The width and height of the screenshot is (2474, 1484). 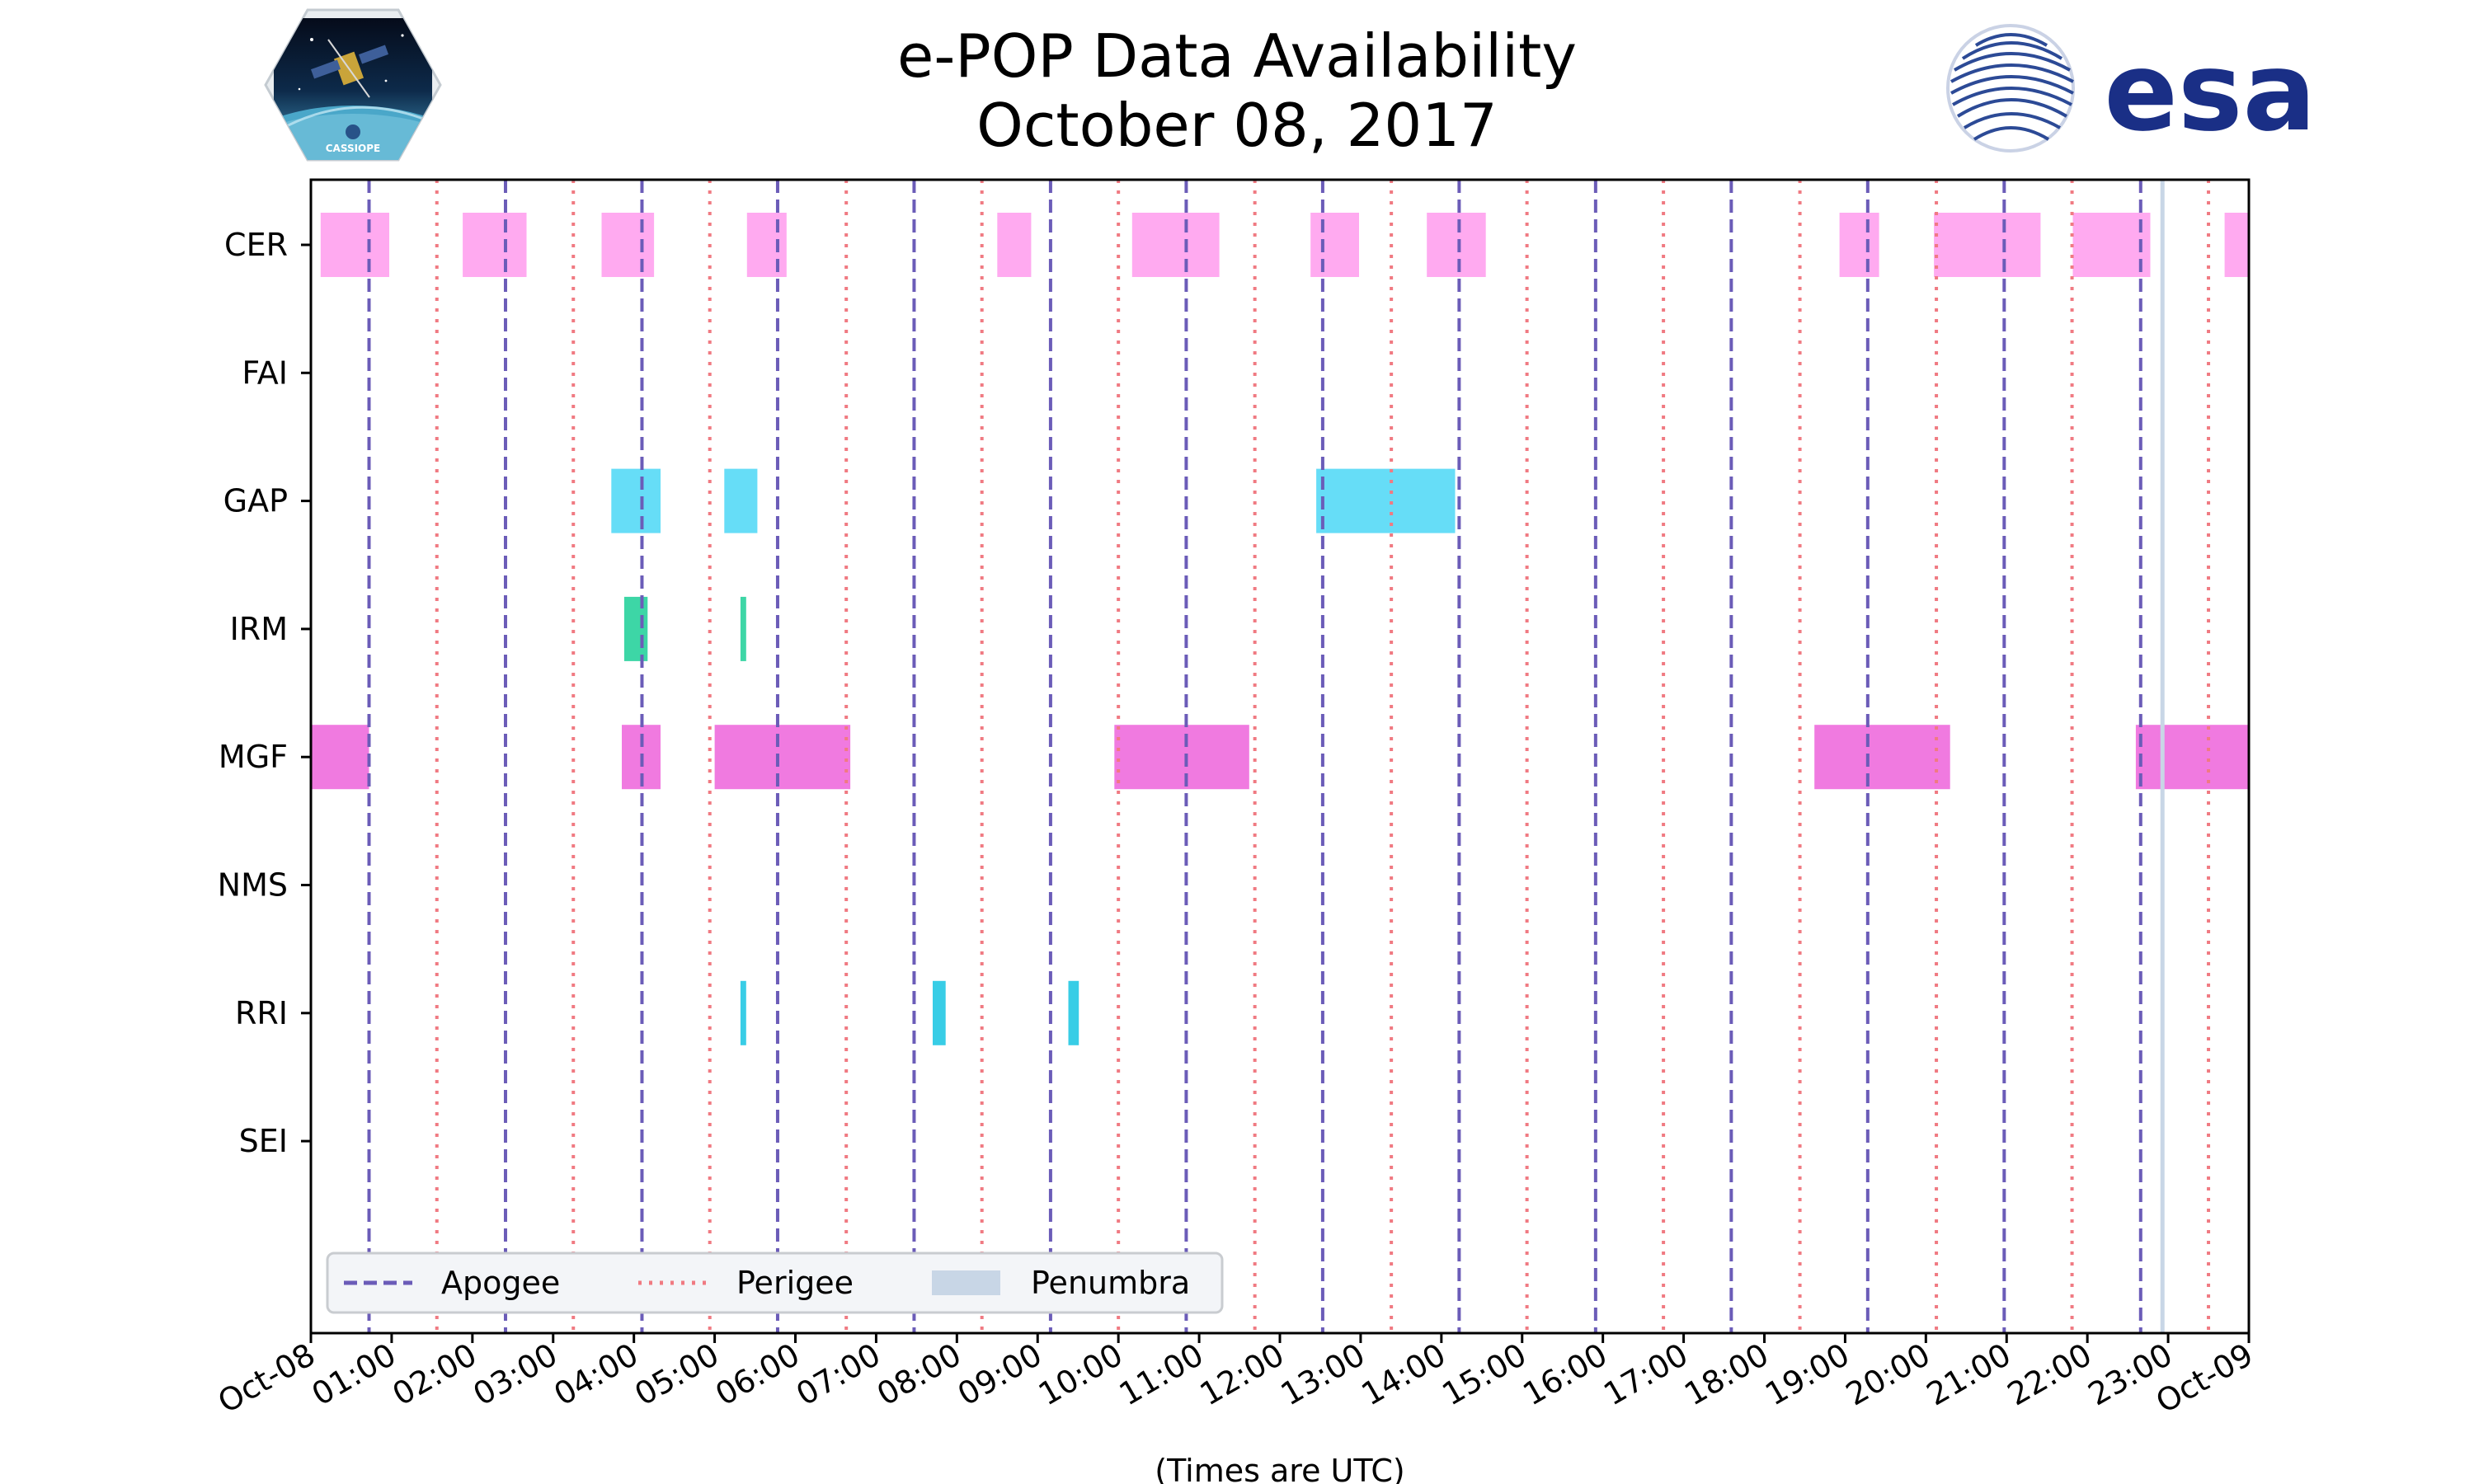 What do you see at coordinates (1888, 1374) in the screenshot?
I see `x-tick-label-20: 20:00` at bounding box center [1888, 1374].